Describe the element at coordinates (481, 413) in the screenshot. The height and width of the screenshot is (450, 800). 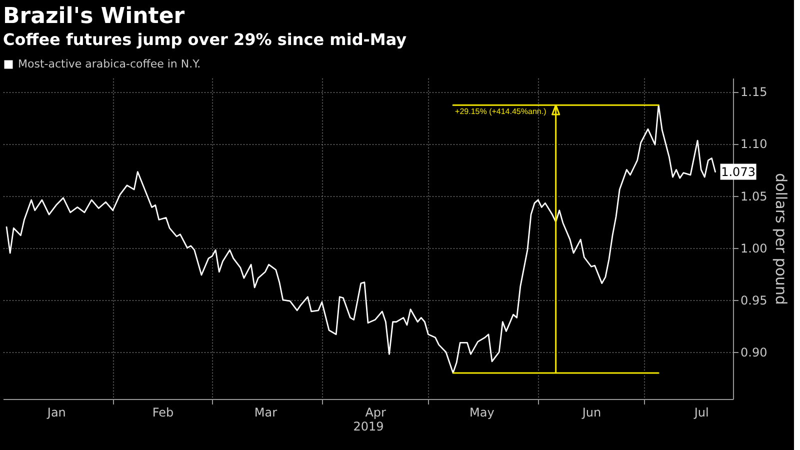
I see `x-tick-label: May` at that location.